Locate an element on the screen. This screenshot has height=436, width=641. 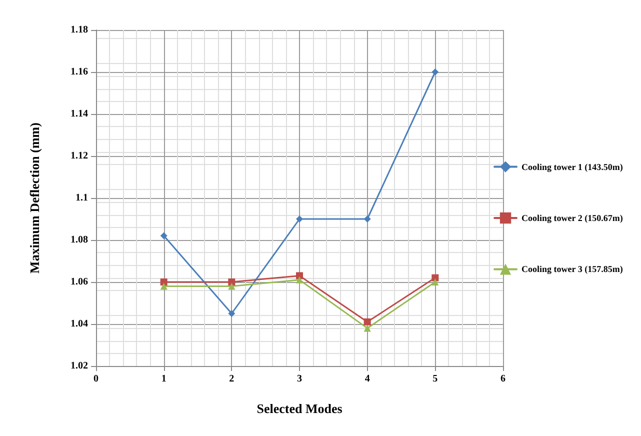
y-tick-label: 1.16 is located at coordinates (79, 72).